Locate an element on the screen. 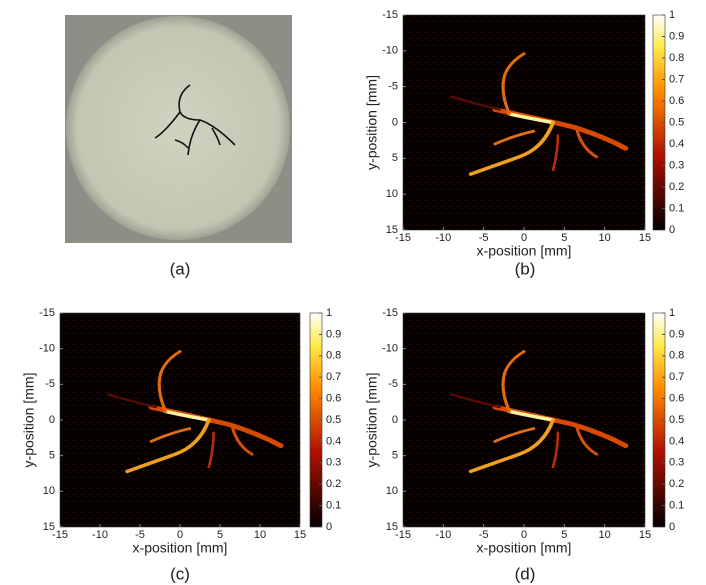 This screenshot has height=585, width=706. panel-label: (d) is located at coordinates (525, 573).